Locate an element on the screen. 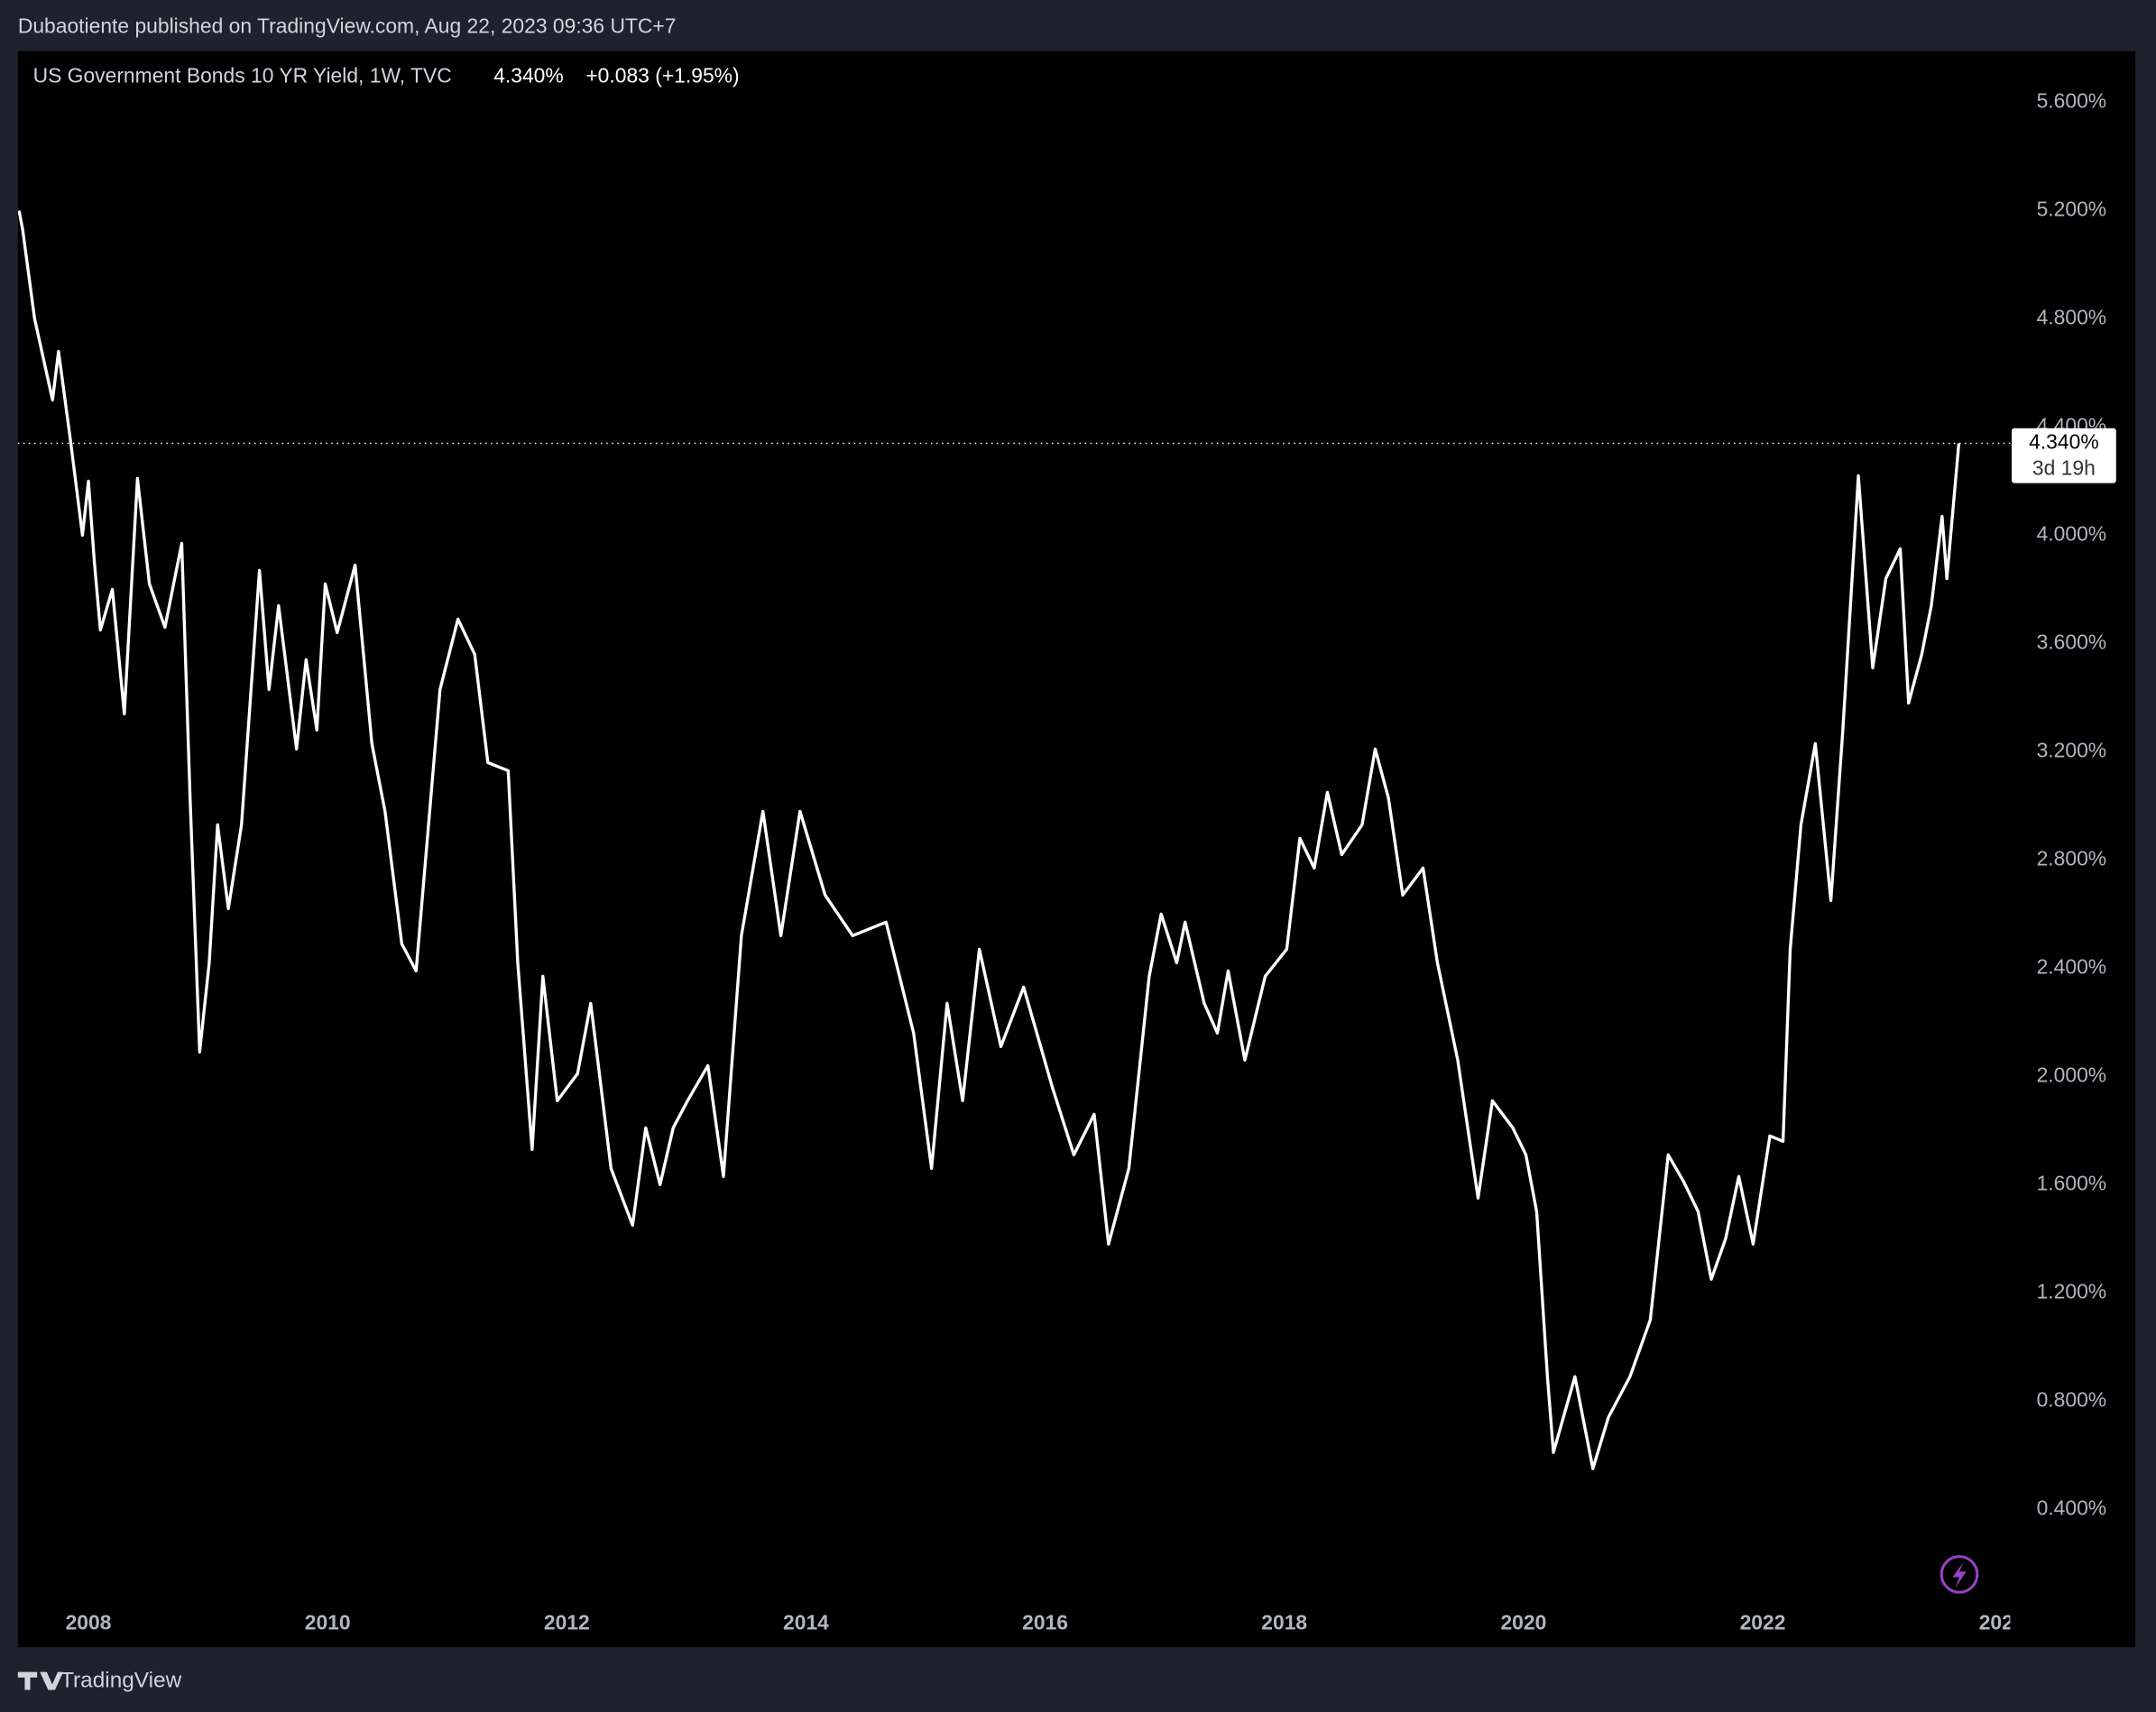 The width and height of the screenshot is (2156, 1712). price-label-box is located at coordinates (2063, 455).